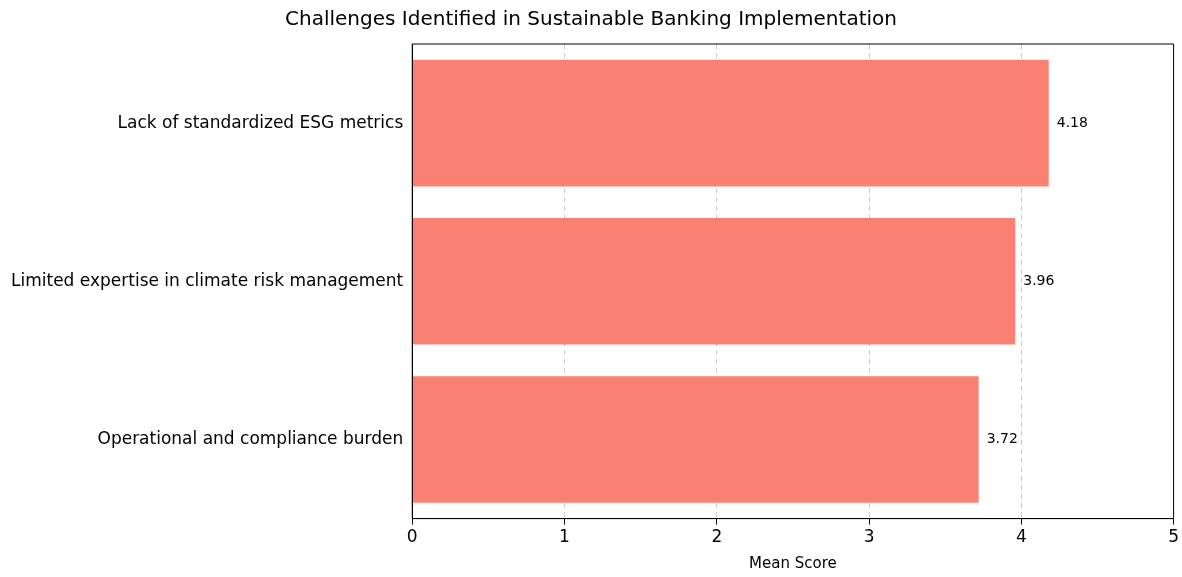 The height and width of the screenshot is (577, 1182). What do you see at coordinates (250, 437) in the screenshot?
I see `y-tick-label: Operational and compliance burden` at bounding box center [250, 437].